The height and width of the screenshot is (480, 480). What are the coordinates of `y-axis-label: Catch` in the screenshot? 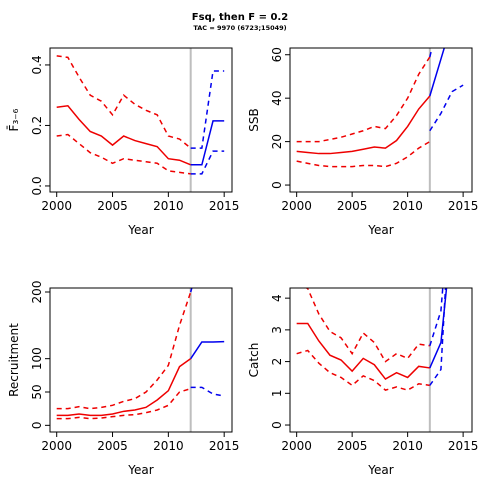 It's located at (254, 360).